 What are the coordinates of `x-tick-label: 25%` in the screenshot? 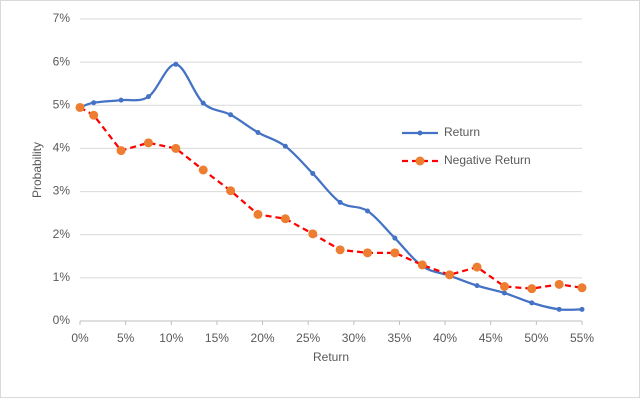 It's located at (308, 338).